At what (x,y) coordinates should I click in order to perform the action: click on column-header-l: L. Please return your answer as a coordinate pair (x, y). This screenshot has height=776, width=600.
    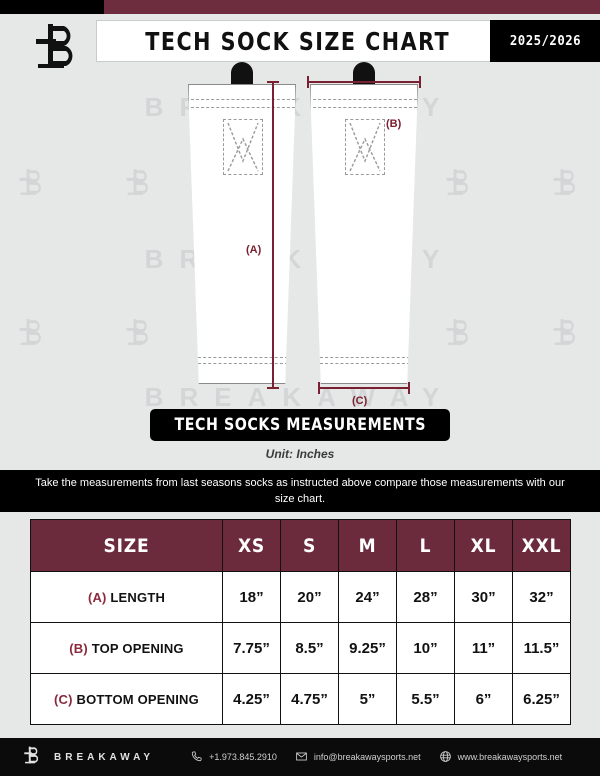
    Looking at the image, I should click on (425, 545).